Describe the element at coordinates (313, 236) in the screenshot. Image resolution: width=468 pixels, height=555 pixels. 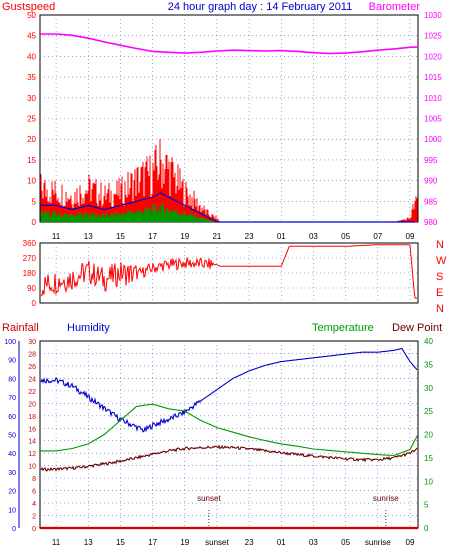
I see `panel1-x-tick-label: 03` at that location.